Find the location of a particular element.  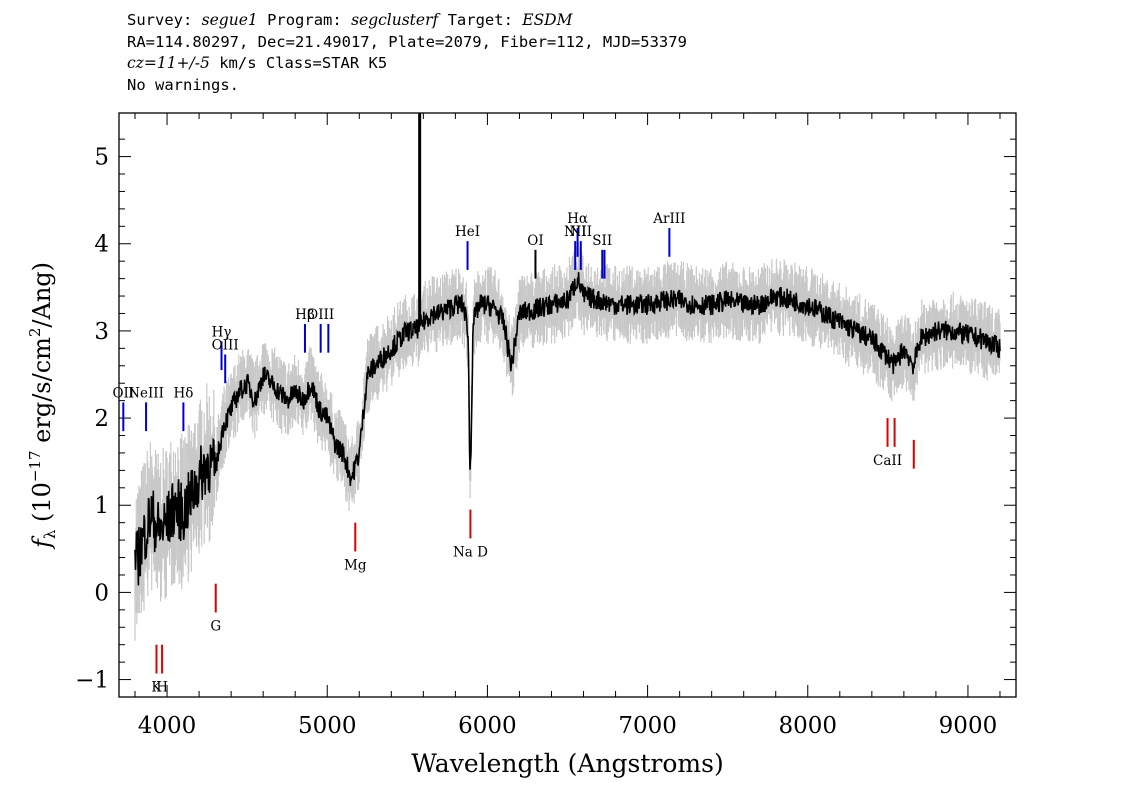

class-value: km/s Class=STAR K5 is located at coordinates (298, 63).